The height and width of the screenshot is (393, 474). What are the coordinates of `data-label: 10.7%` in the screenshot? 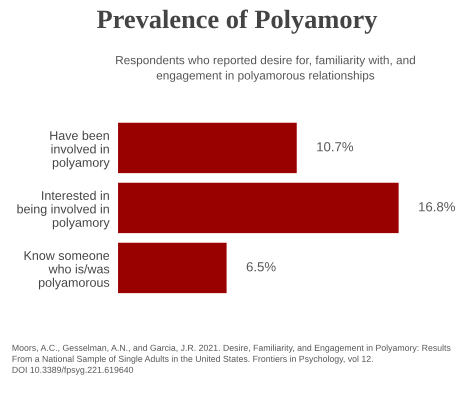 It's located at (335, 147).